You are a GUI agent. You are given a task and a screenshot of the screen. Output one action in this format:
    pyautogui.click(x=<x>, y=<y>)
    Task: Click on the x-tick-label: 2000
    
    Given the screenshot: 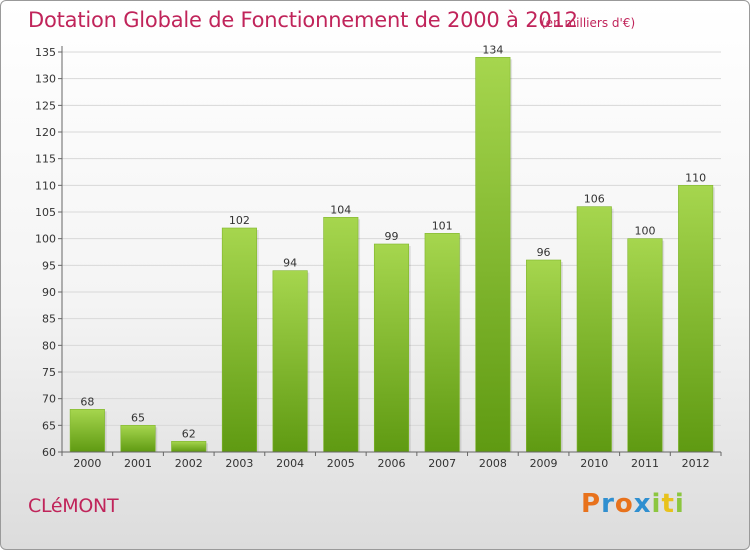 What is the action you would take?
    pyautogui.click(x=87, y=463)
    